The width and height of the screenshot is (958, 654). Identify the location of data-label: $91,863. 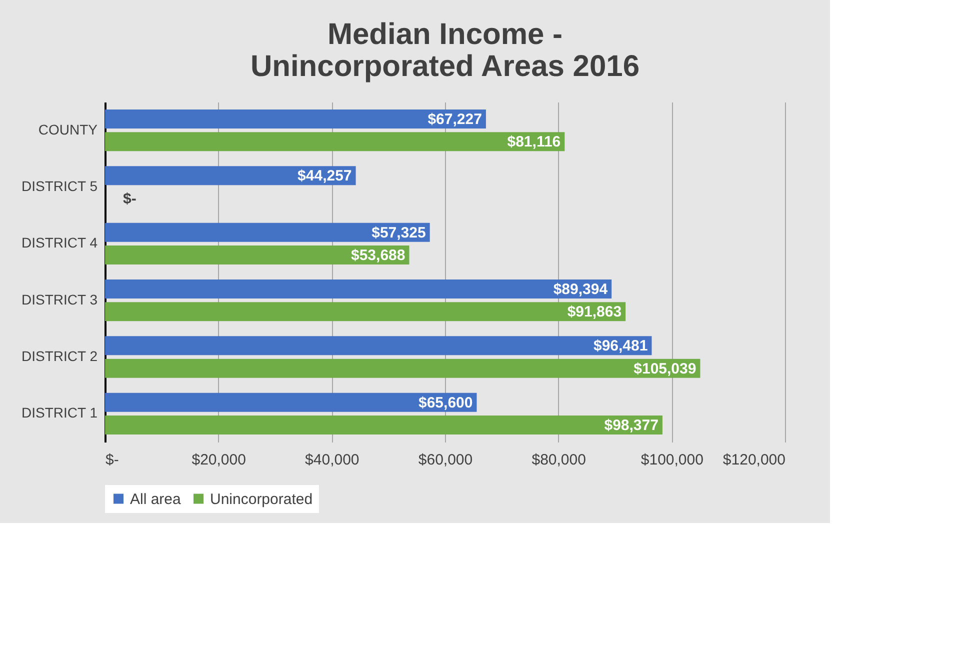
(594, 312).